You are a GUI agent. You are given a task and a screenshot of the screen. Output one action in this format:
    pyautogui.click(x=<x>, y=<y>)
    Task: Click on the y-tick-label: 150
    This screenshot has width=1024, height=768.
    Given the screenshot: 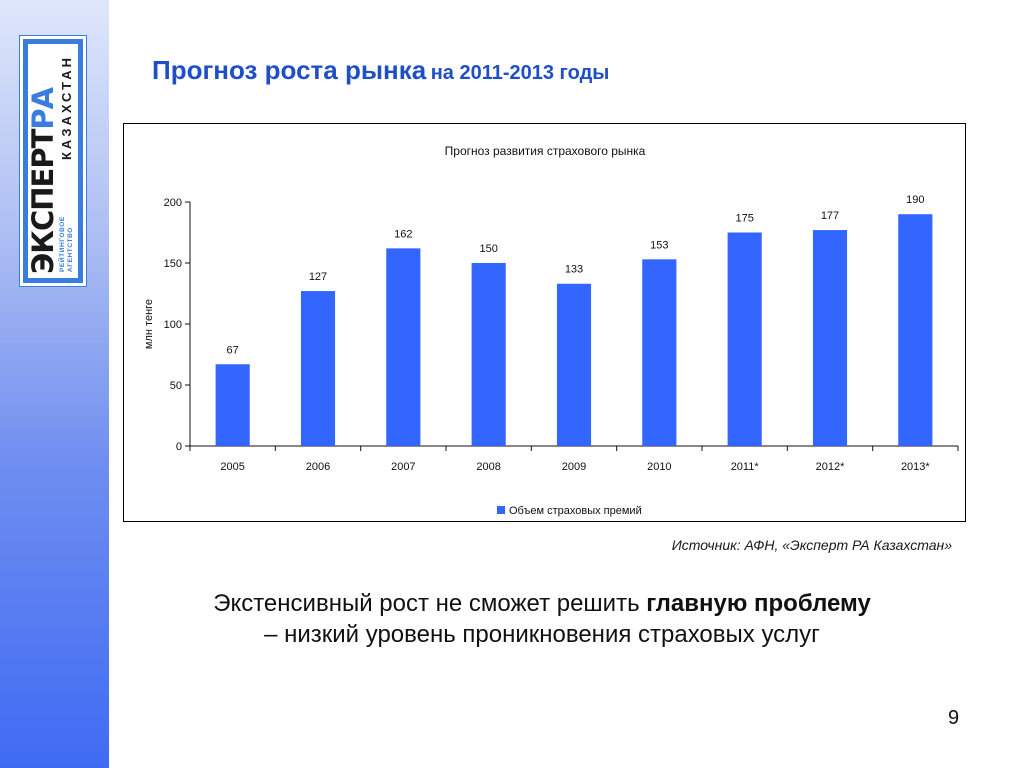 What is the action you would take?
    pyautogui.click(x=173, y=264)
    